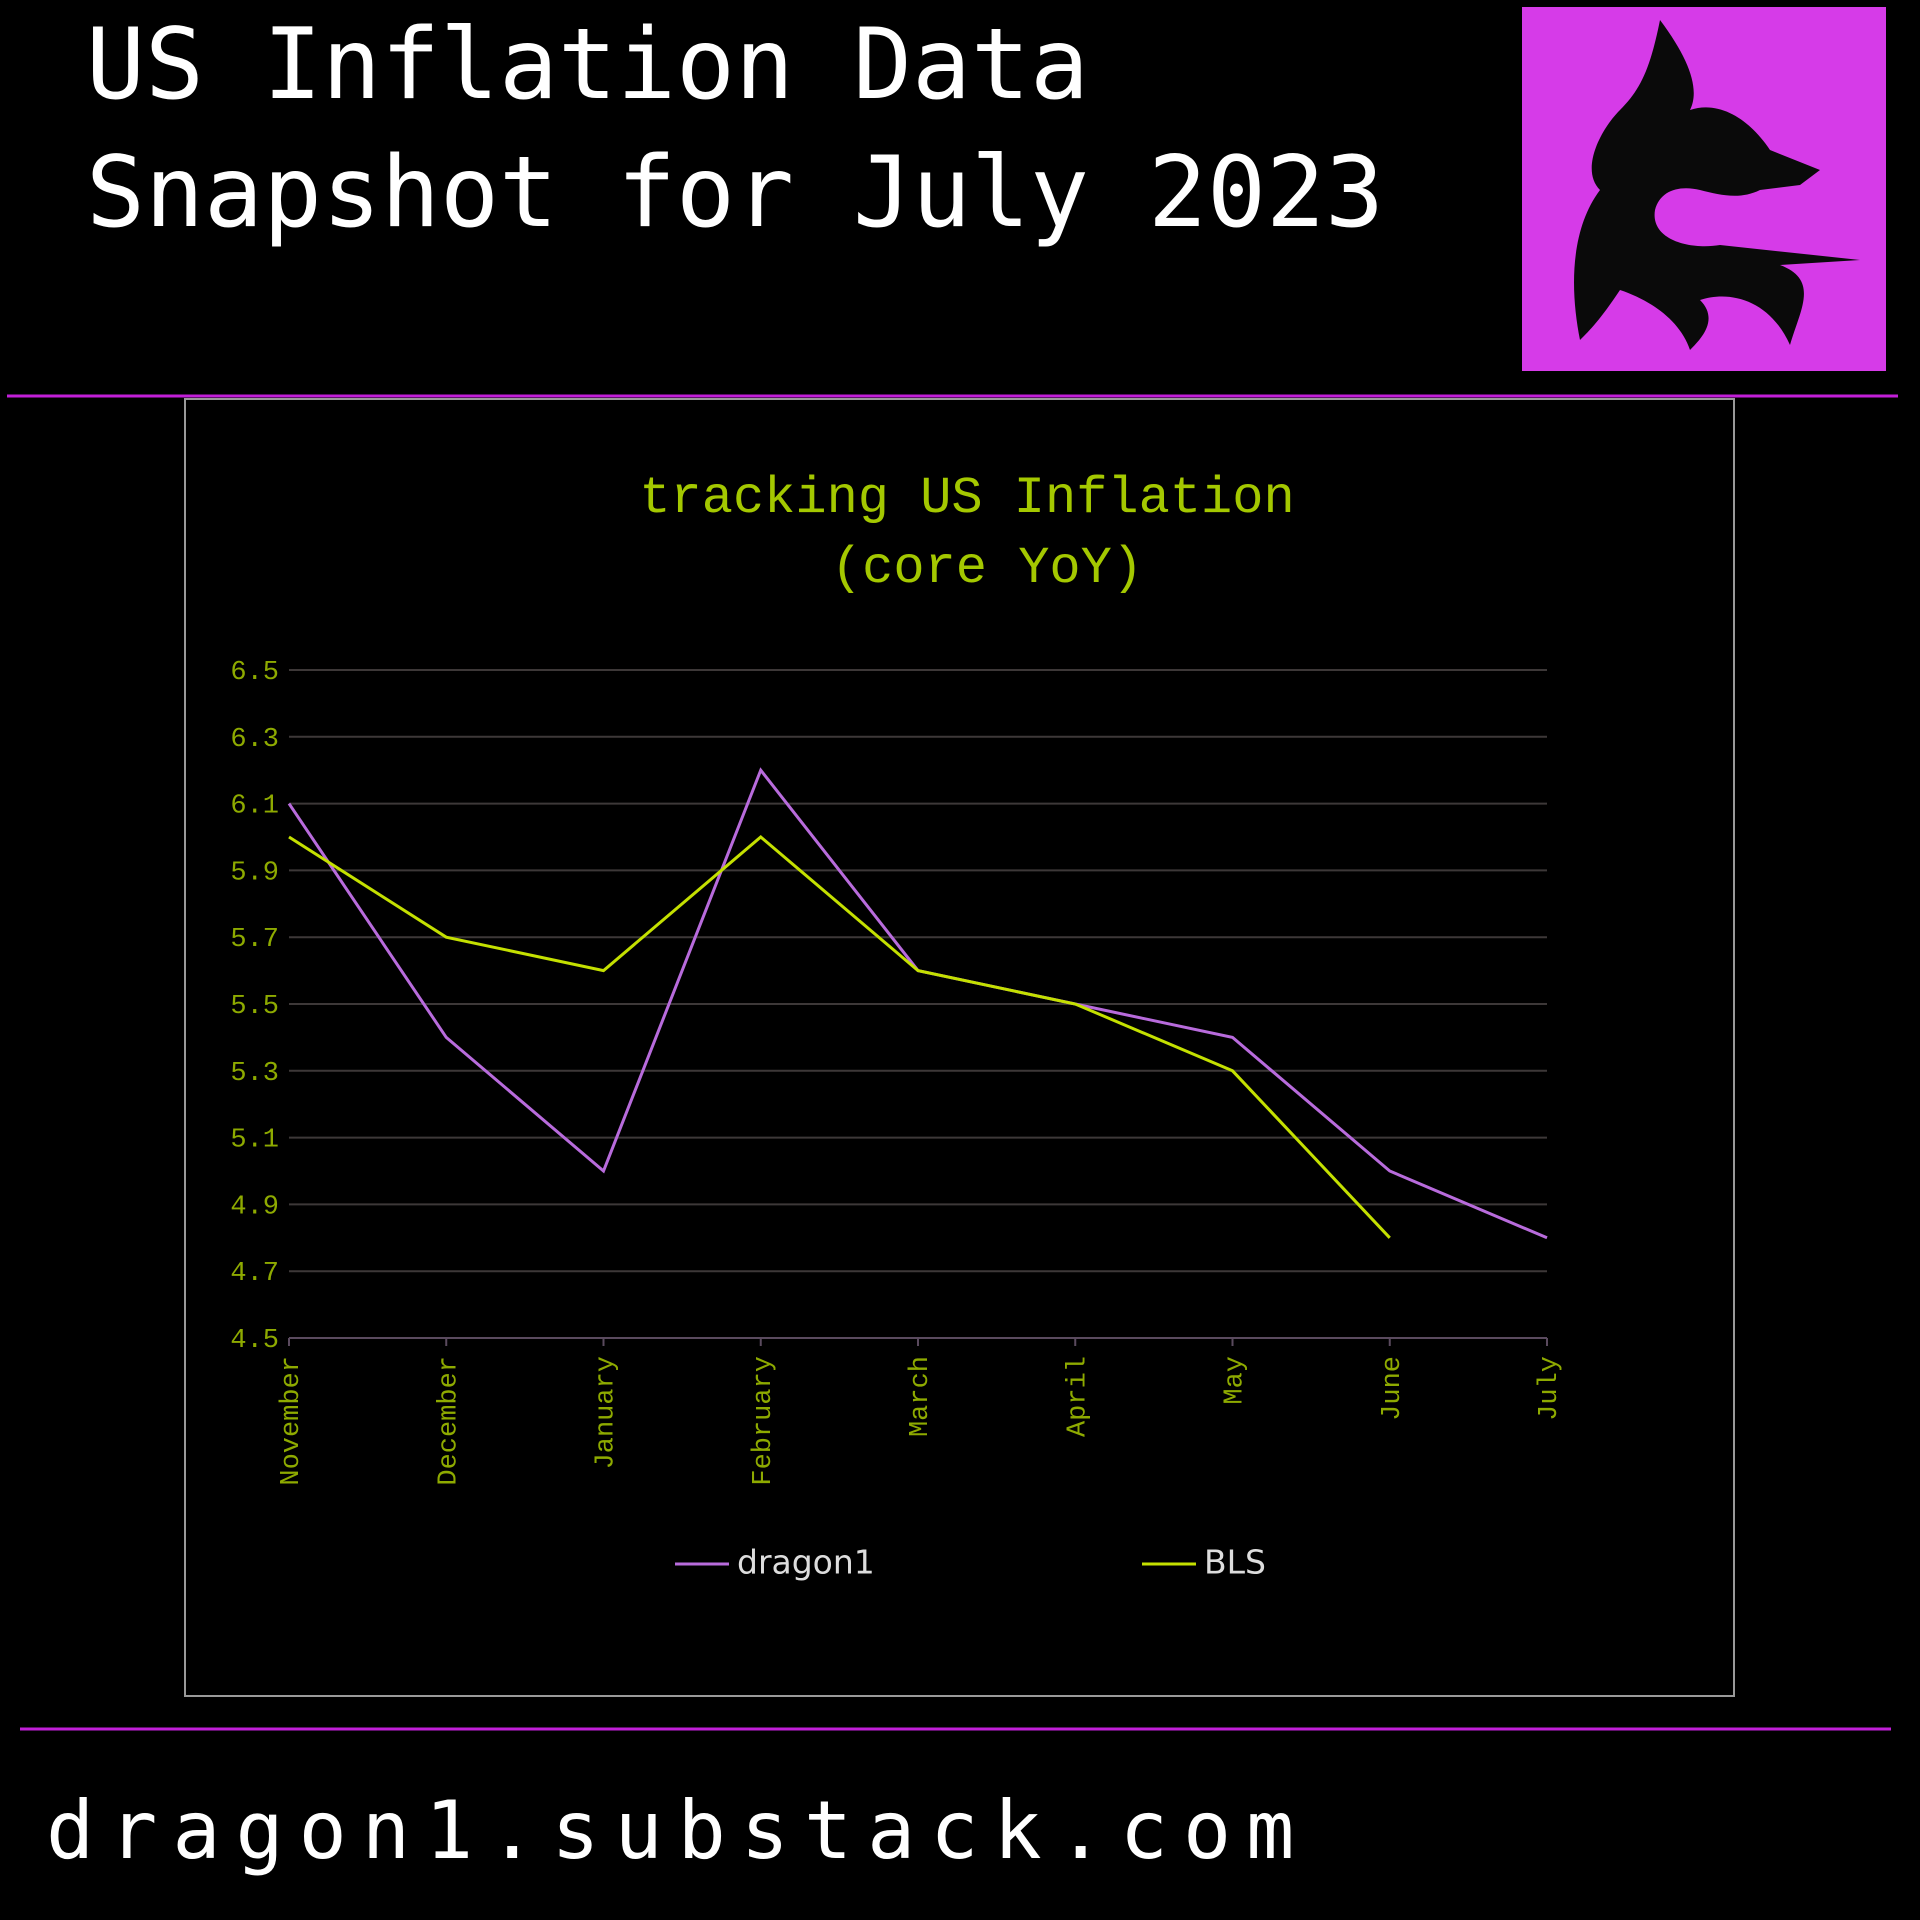 The height and width of the screenshot is (1920, 1920). Describe the element at coordinates (966, 498) in the screenshot. I see `chart-title: tracking US Inflation` at that location.